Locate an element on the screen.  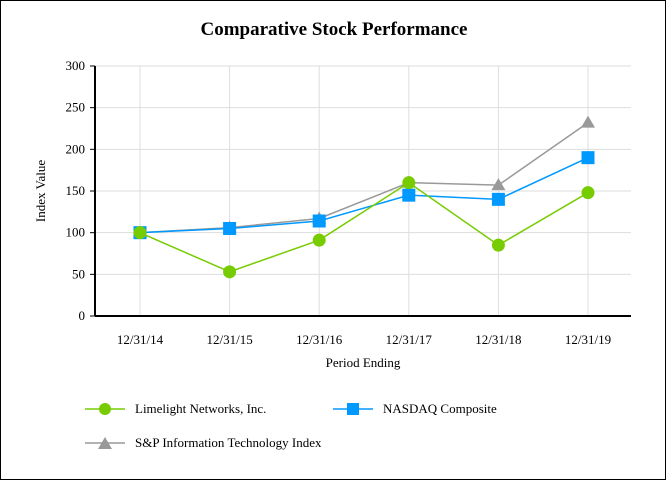
x-axis-label: Period Ending is located at coordinates (363, 362).